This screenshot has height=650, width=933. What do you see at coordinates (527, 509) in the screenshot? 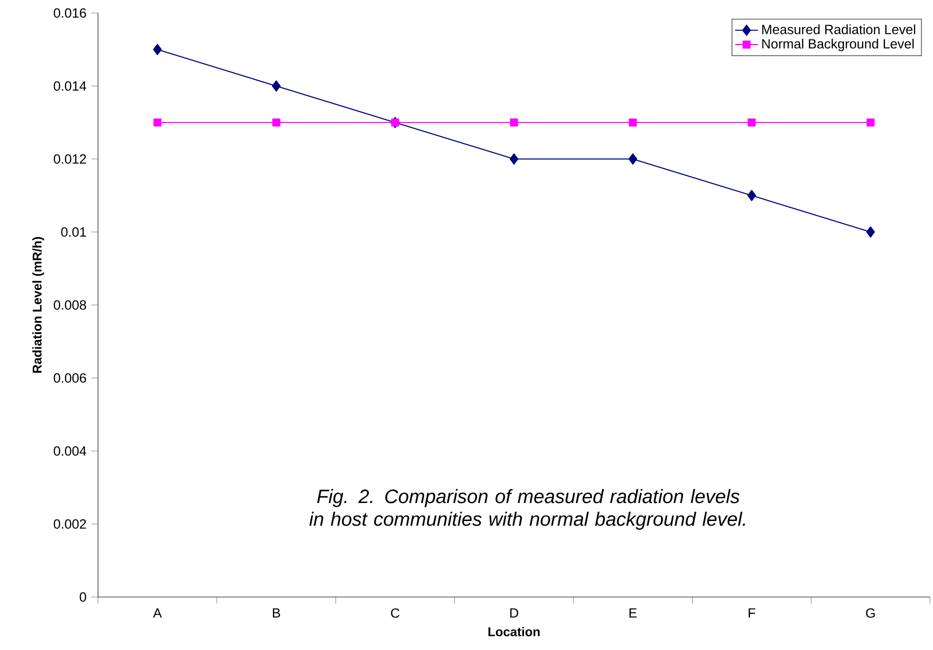
I see `annotation: Fig. 2. Comparison of measured radiation levels in host communities with normal background level.` at bounding box center [527, 509].